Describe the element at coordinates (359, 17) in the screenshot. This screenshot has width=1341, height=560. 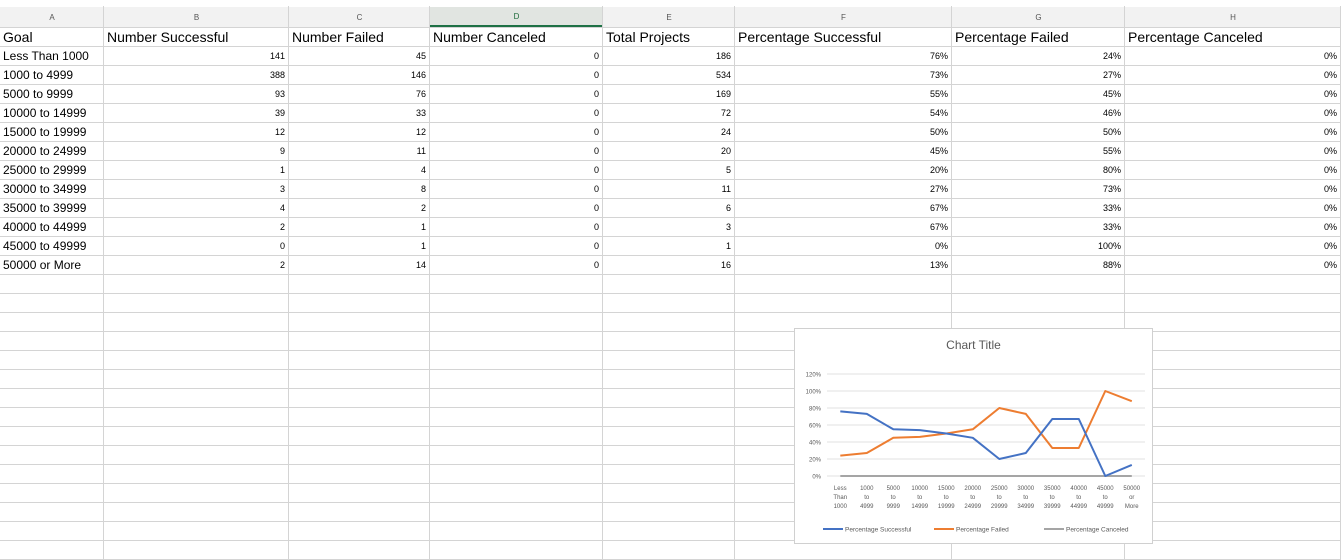
I see `column-header-c: C` at that location.